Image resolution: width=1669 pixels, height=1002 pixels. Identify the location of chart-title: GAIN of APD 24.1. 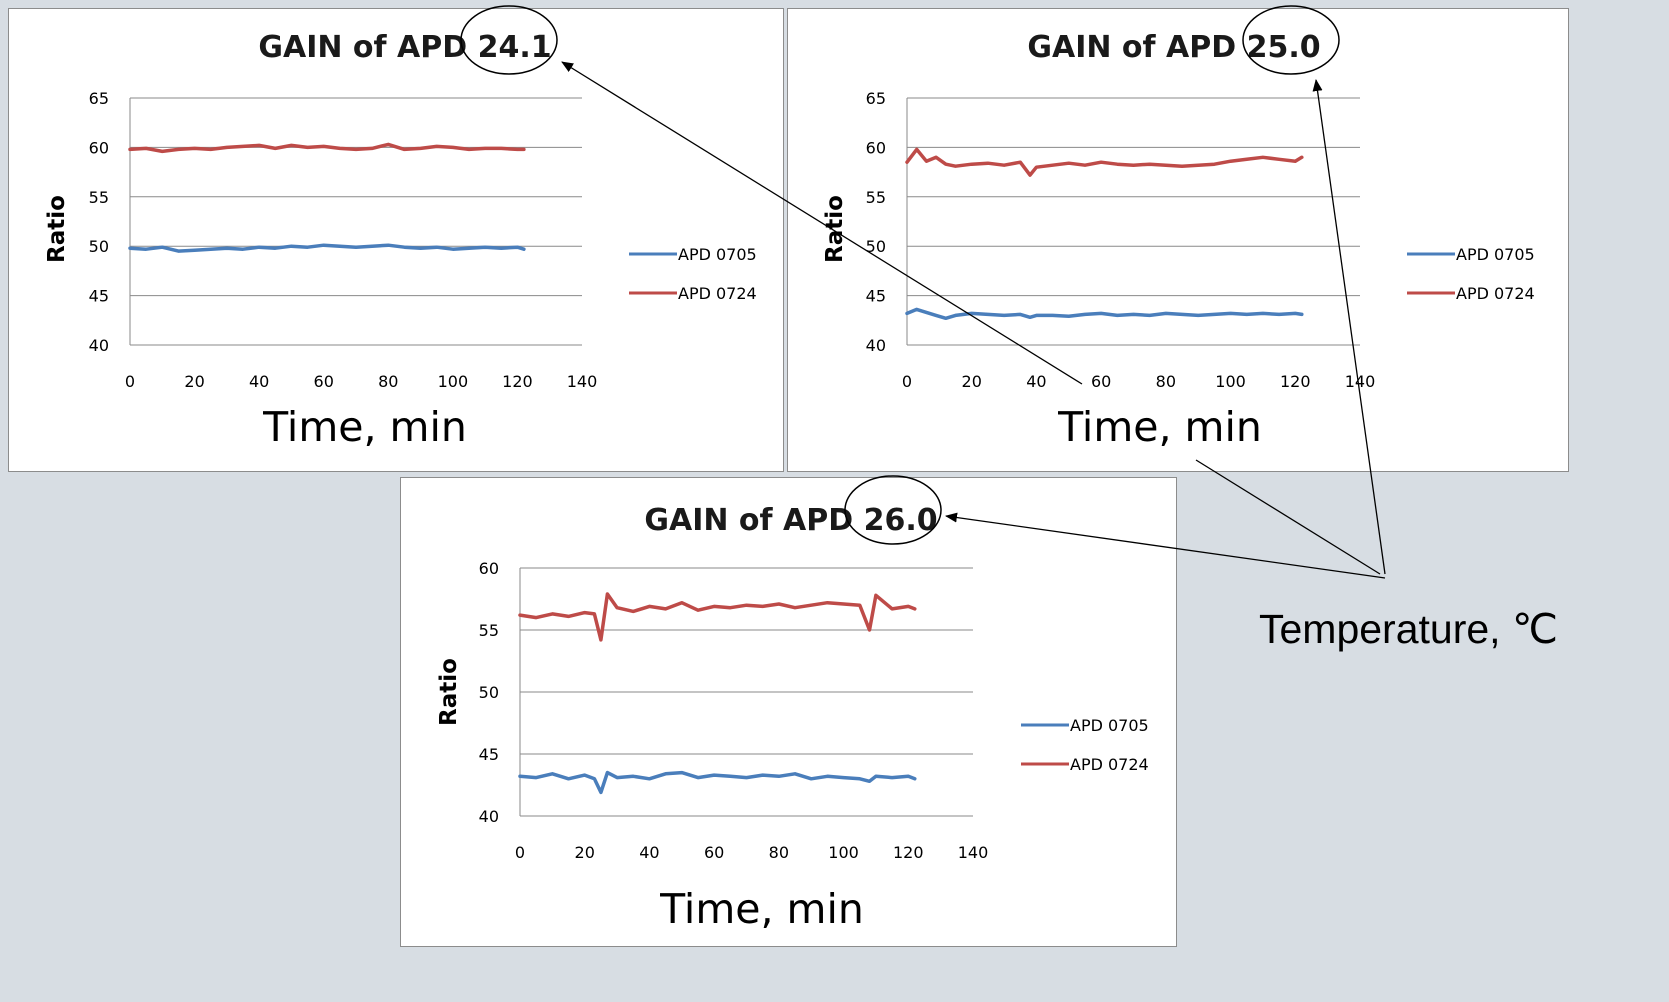
(404, 47).